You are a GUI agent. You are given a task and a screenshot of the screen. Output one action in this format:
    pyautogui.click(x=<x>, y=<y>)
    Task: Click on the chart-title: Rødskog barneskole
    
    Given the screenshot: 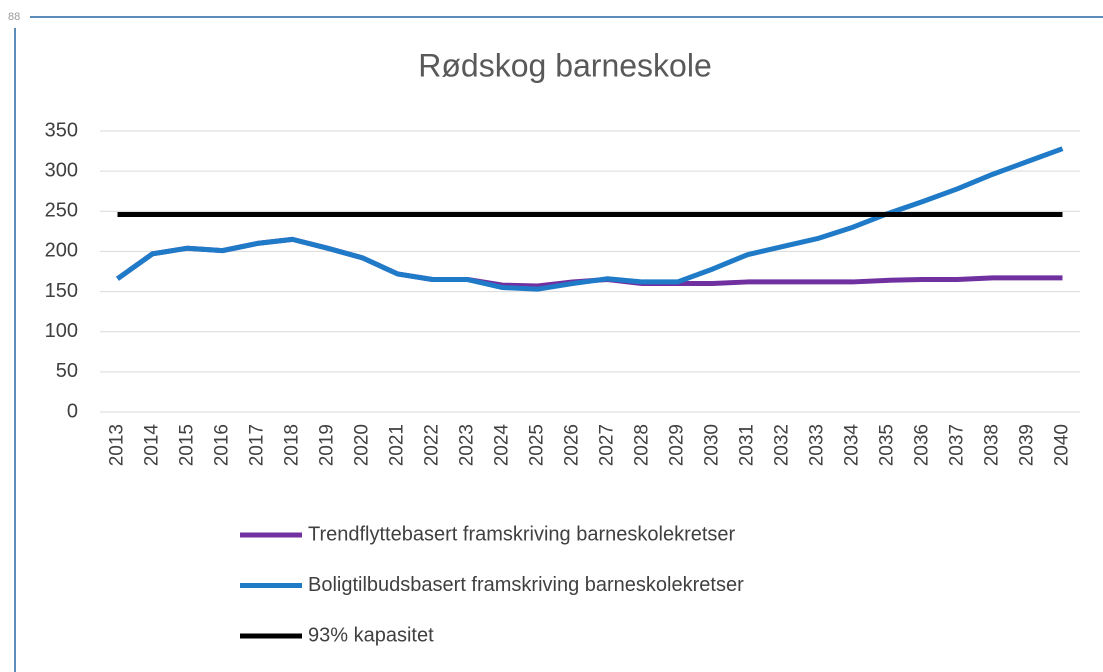 What is the action you would take?
    pyautogui.click(x=564, y=65)
    